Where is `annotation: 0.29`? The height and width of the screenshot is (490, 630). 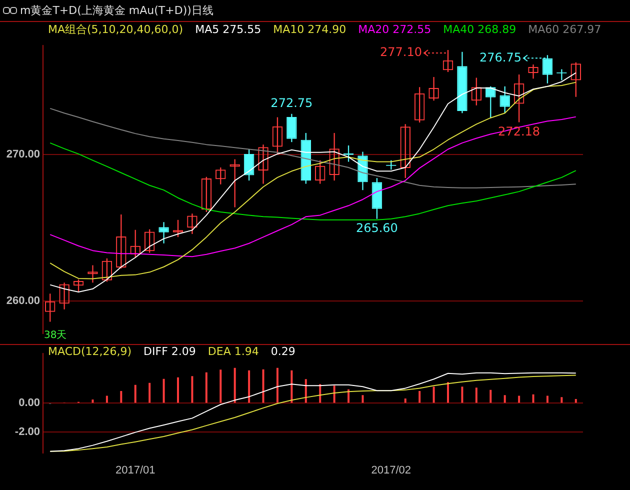
annotation: 0.29 is located at coordinates (283, 351).